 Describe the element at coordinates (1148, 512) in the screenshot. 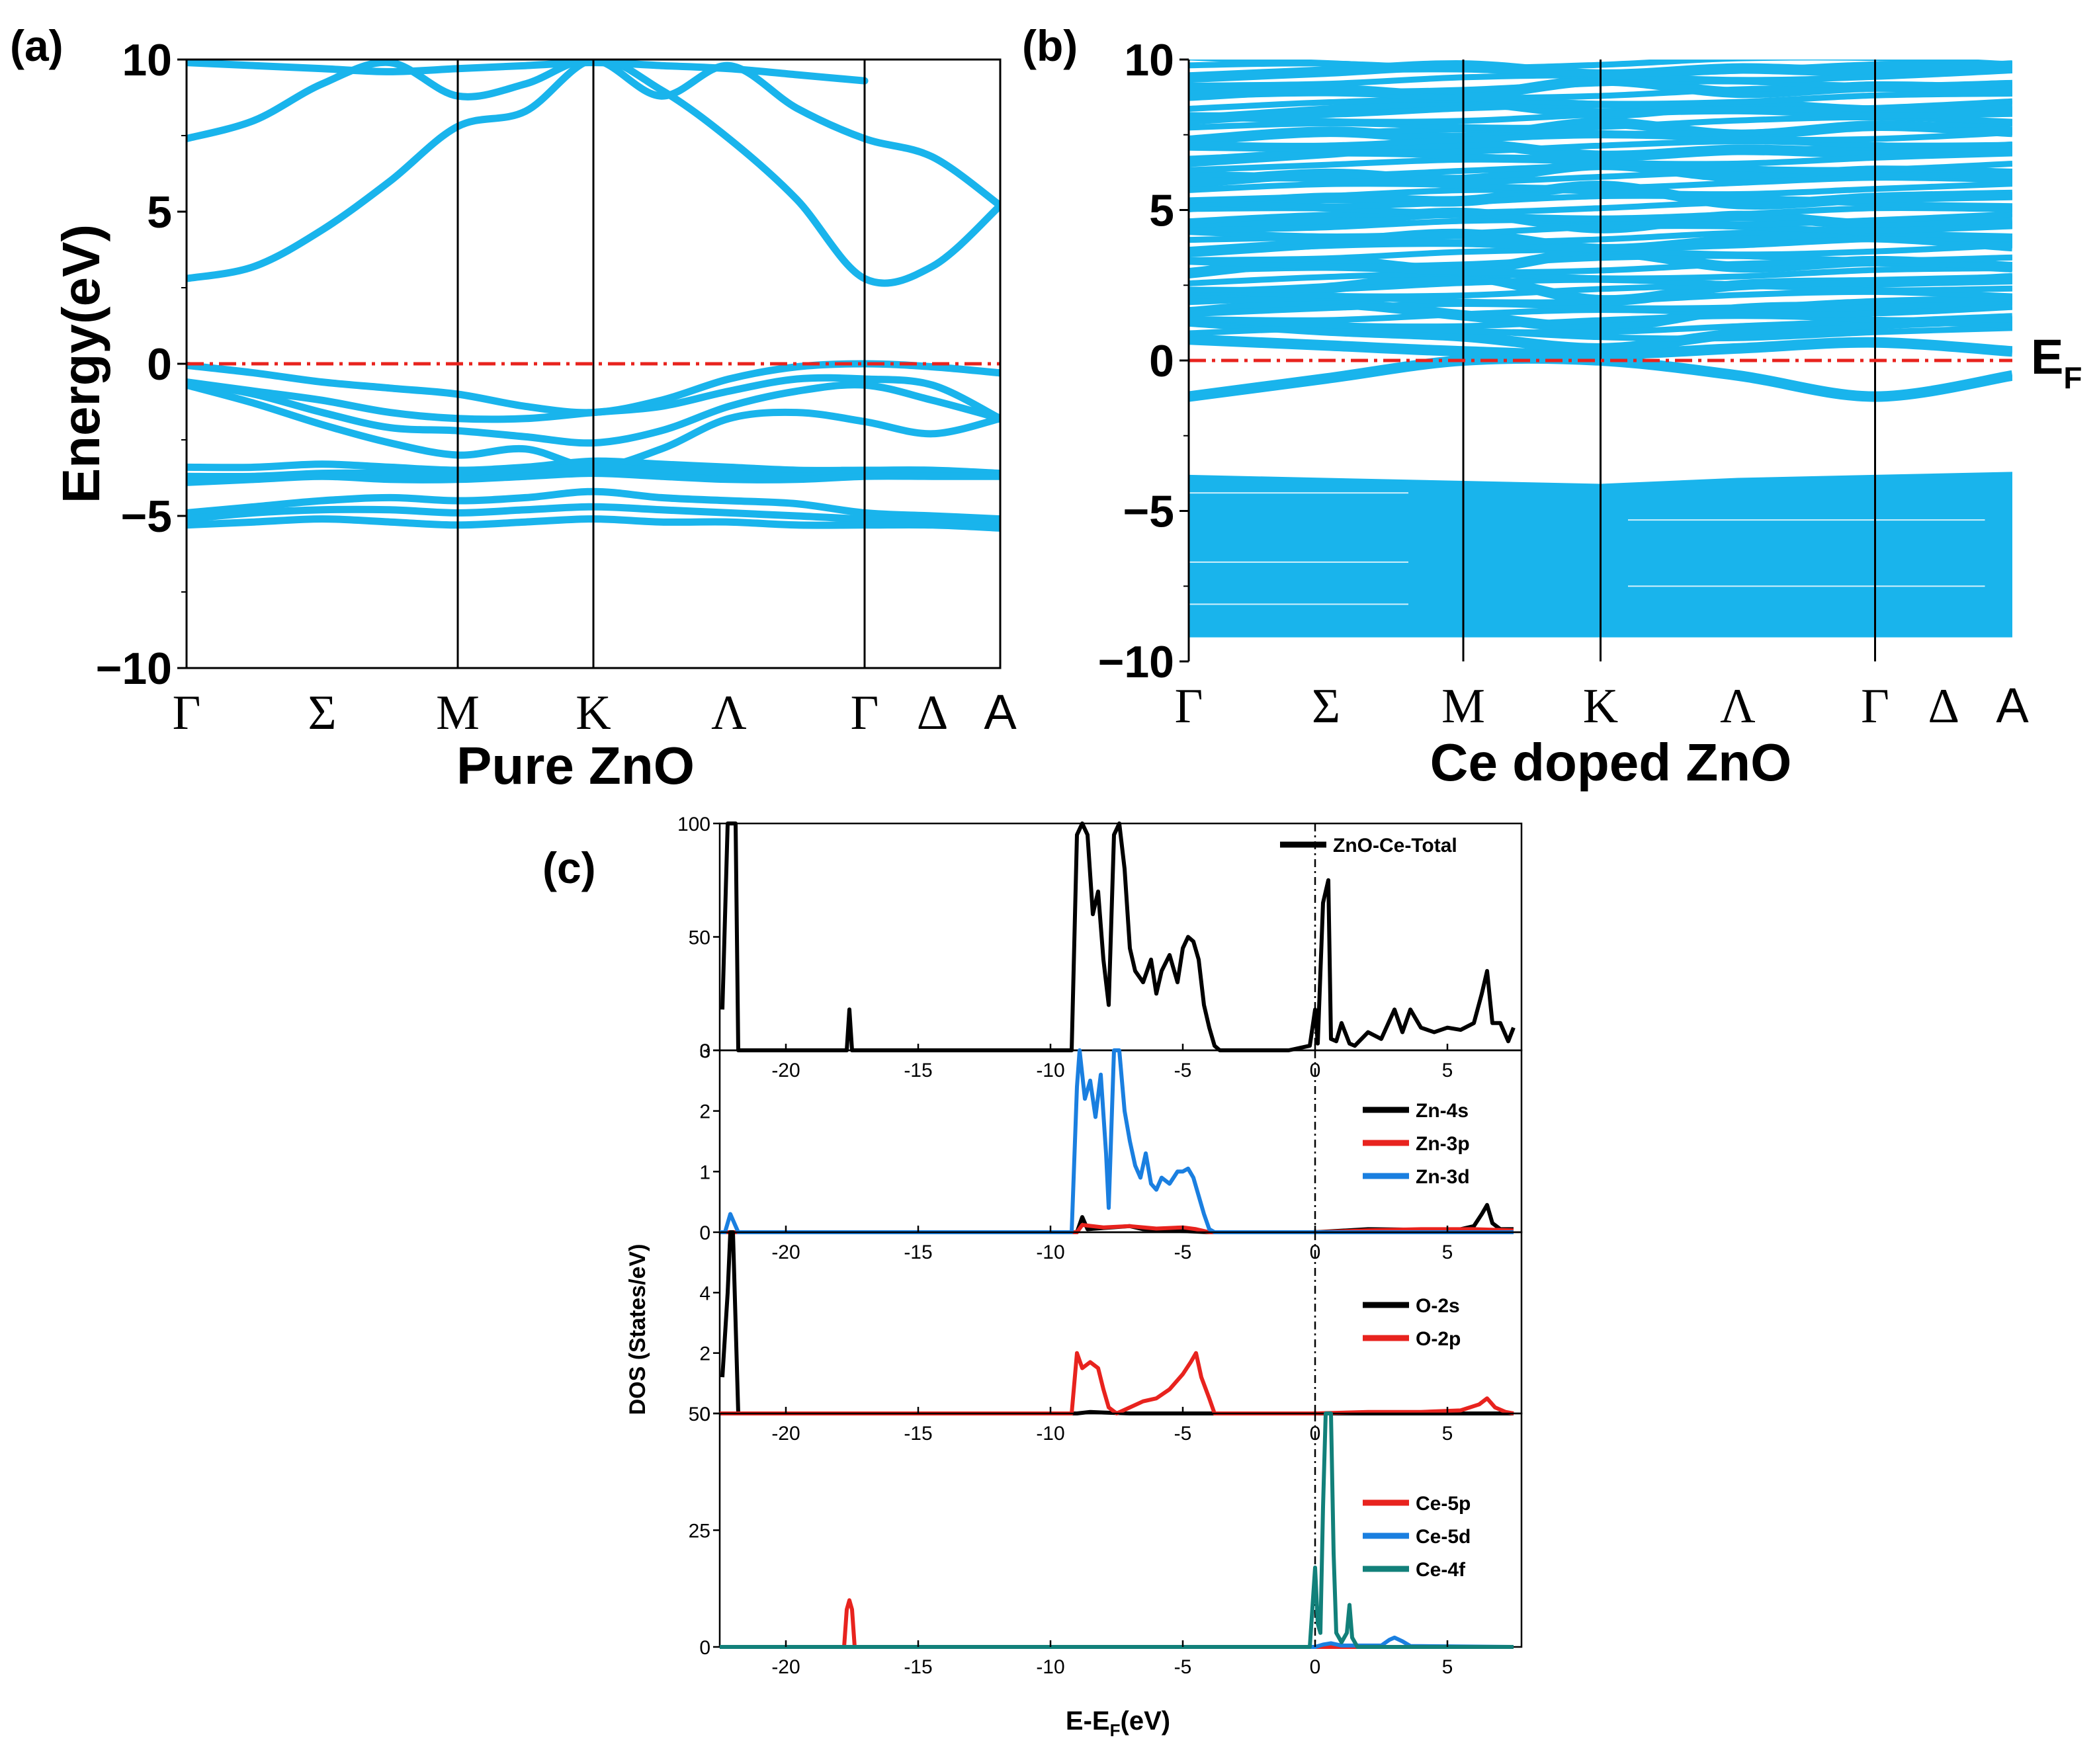

I see `y-tick-label-4: −5` at that location.